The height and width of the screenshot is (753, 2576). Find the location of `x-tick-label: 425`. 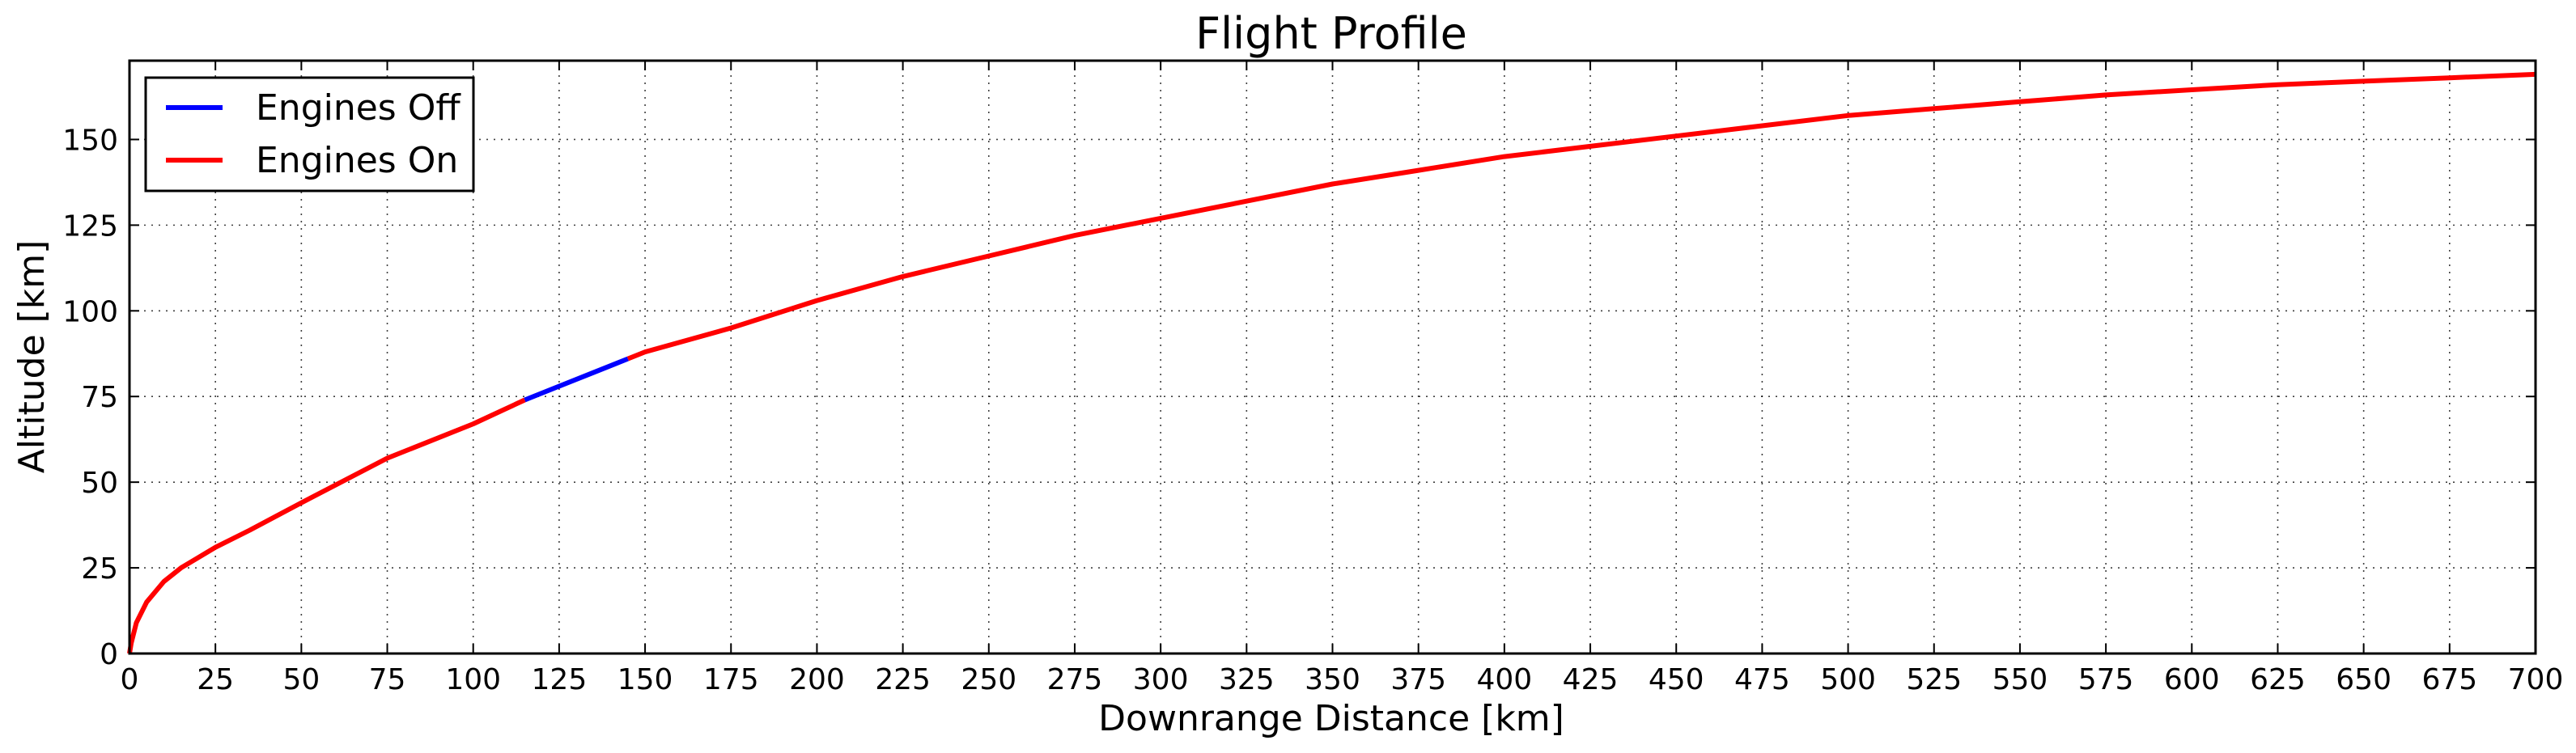

x-tick-label: 425 is located at coordinates (1591, 679).